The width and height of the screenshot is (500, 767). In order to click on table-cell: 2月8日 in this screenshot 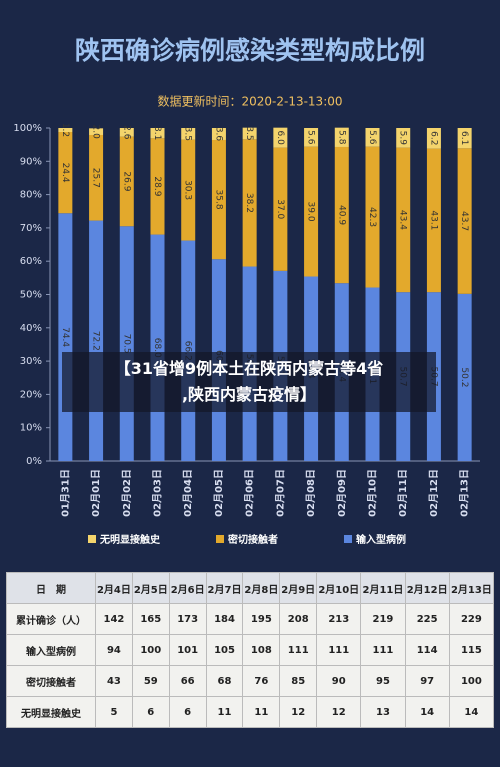, I will do `click(261, 588)`.